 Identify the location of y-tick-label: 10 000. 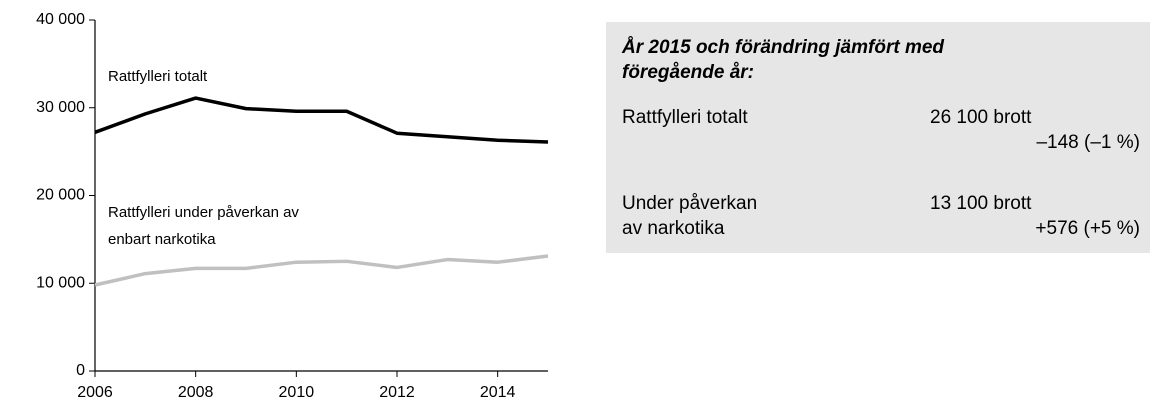
(60, 282).